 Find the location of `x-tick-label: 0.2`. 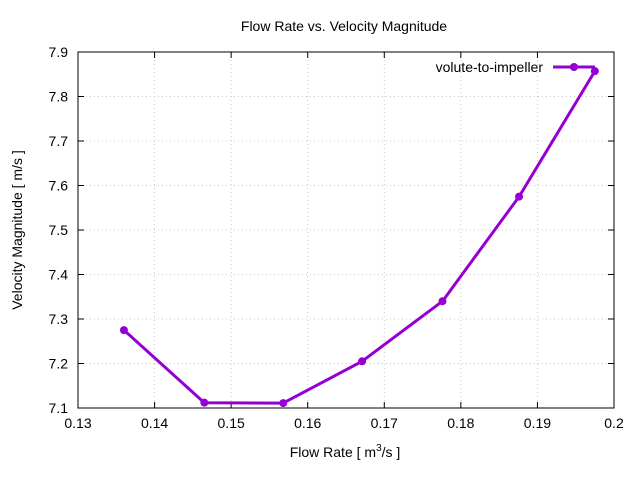

x-tick-label: 0.2 is located at coordinates (614, 423).